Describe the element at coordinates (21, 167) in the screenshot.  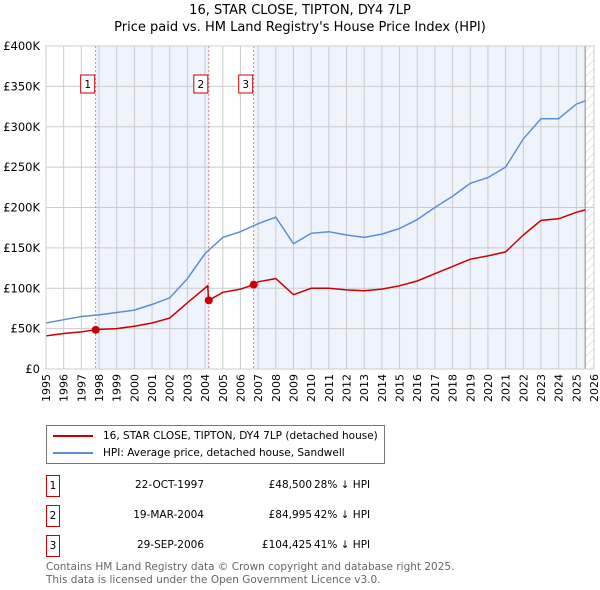
I see `y-tick-label: £250K` at that location.